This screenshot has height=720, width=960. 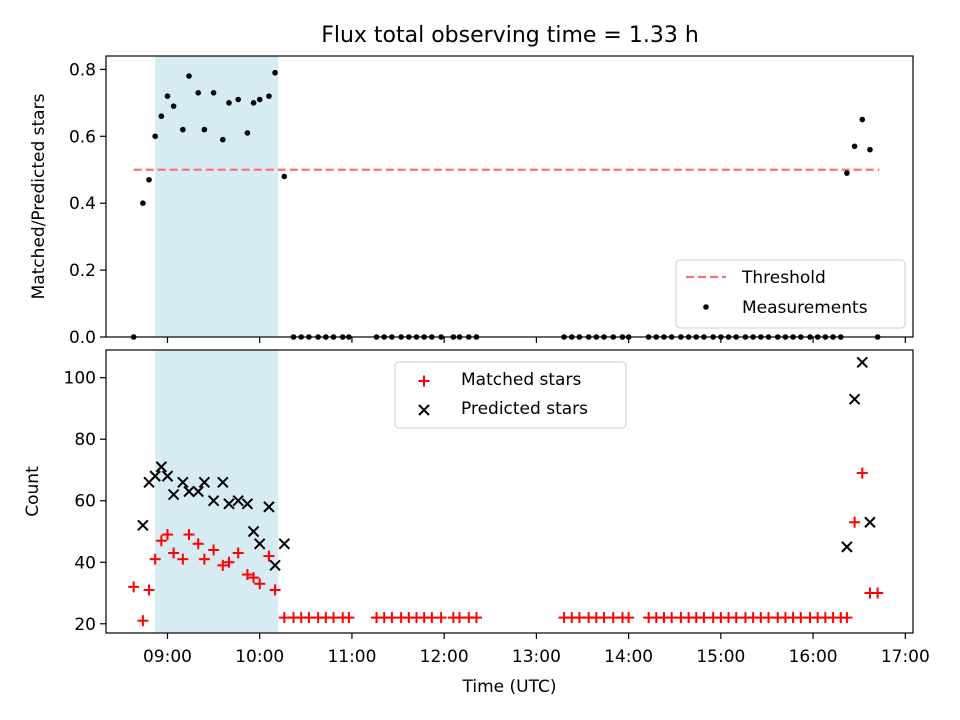 I want to click on y-tick-label: 20, so click(x=85, y=625).